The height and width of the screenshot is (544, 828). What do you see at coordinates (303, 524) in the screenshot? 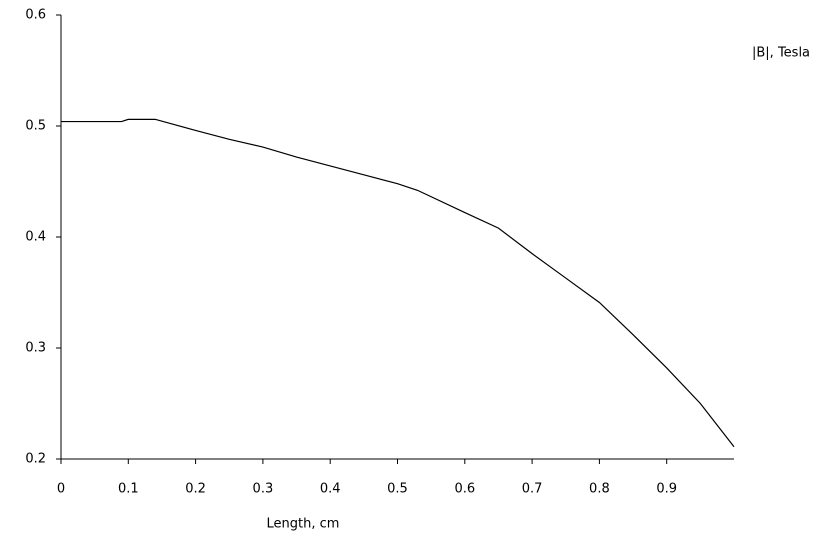
I see `x-axis-label: Length, cm` at bounding box center [303, 524].